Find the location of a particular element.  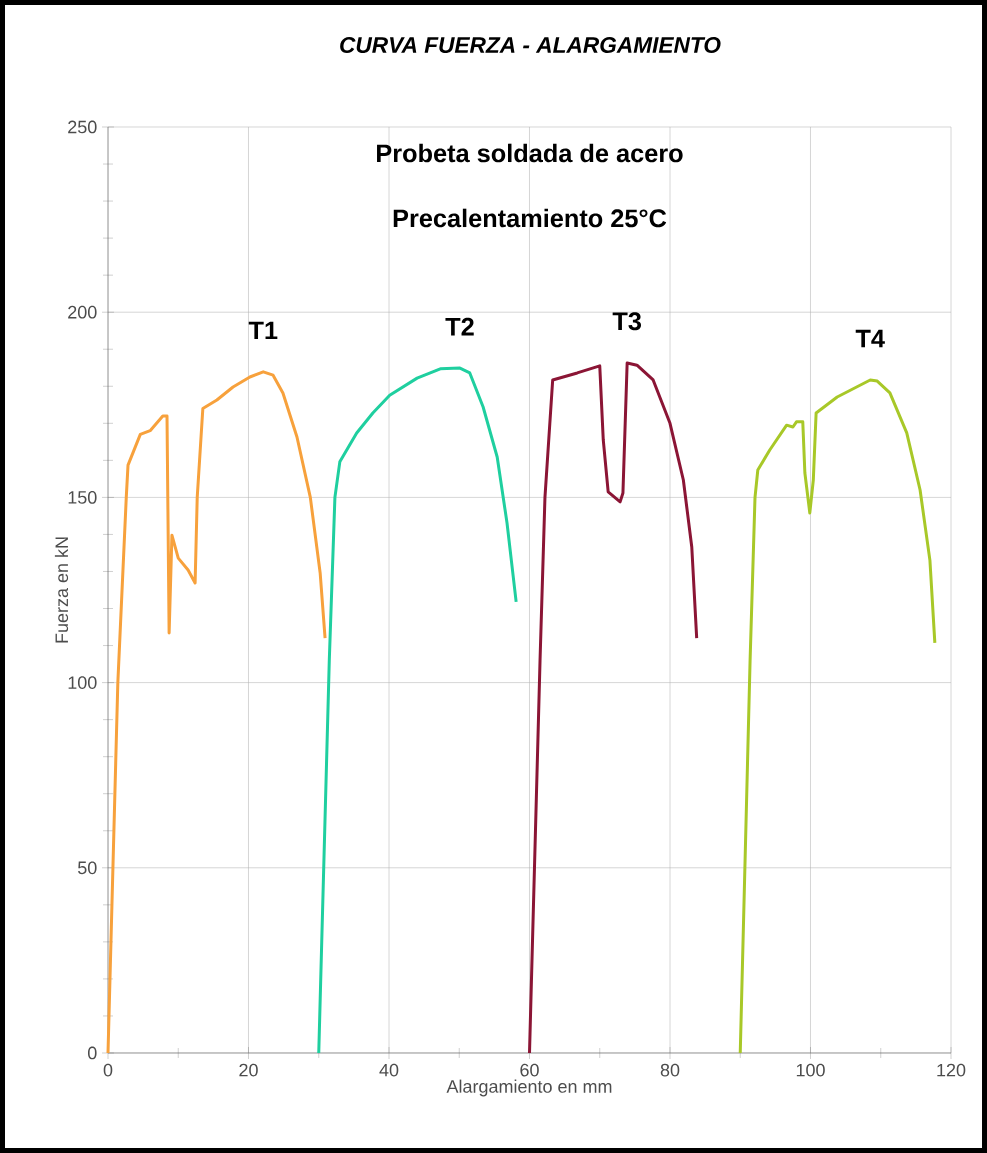

chart-title: CURVA FUERZA - ALARGAMIENTO is located at coordinates (530, 45).